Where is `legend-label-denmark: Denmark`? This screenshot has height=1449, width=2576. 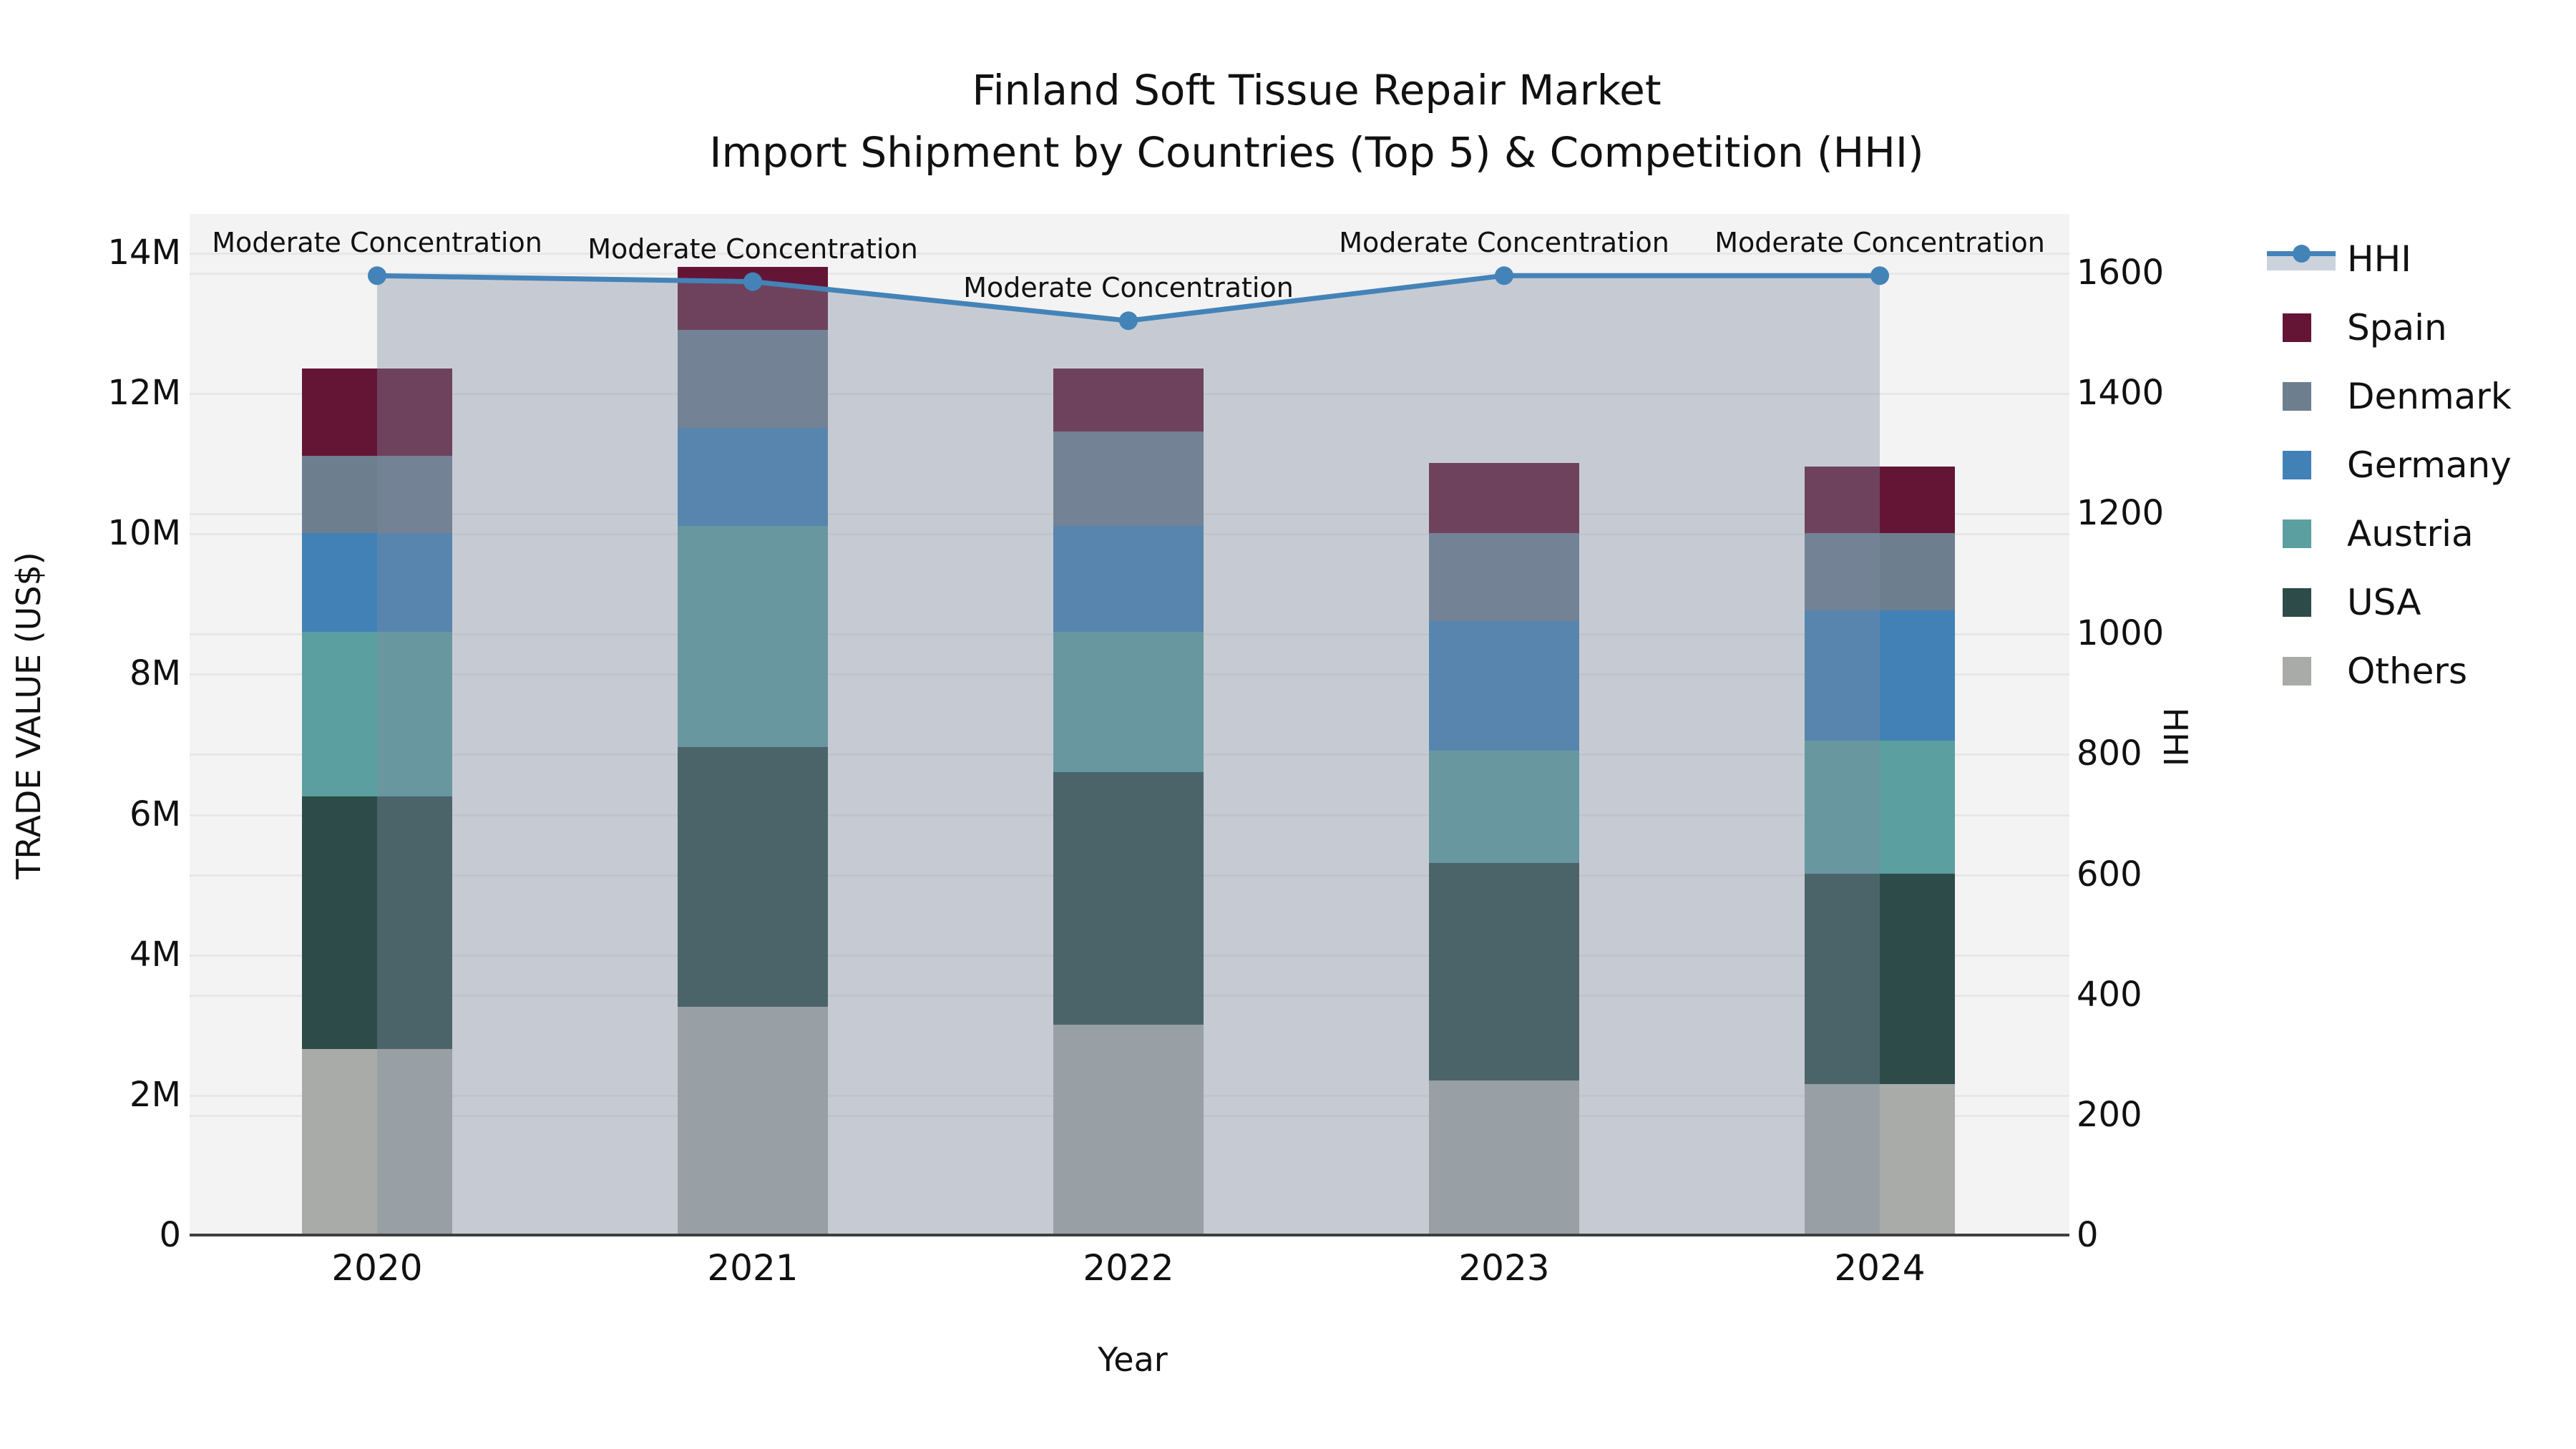
legend-label-denmark: Denmark is located at coordinates (2429, 396).